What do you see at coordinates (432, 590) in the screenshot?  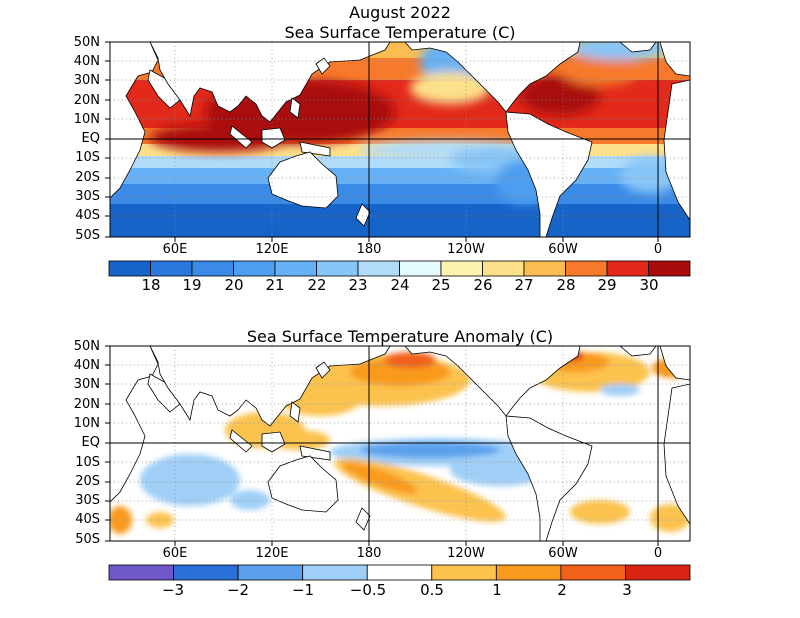 I see `colorbar-tick-label: 0.5` at bounding box center [432, 590].